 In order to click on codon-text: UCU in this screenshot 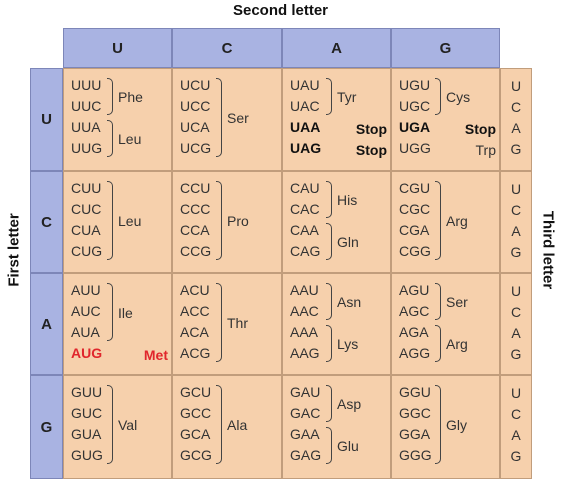, I will do `click(195, 85)`.